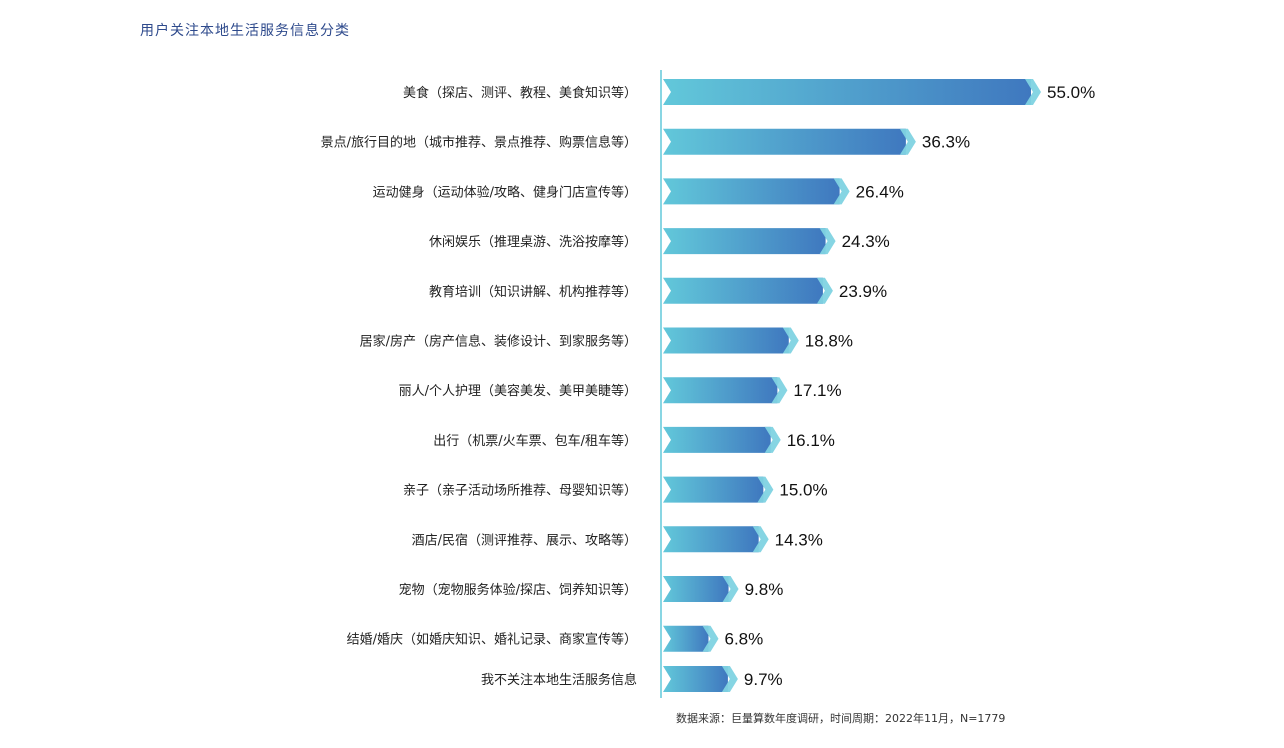 The image size is (1284, 748). Describe the element at coordinates (479, 143) in the screenshot. I see `category-label: 景点/旅行目的地（城市推荐、景点推荐、购票信息等）` at that location.